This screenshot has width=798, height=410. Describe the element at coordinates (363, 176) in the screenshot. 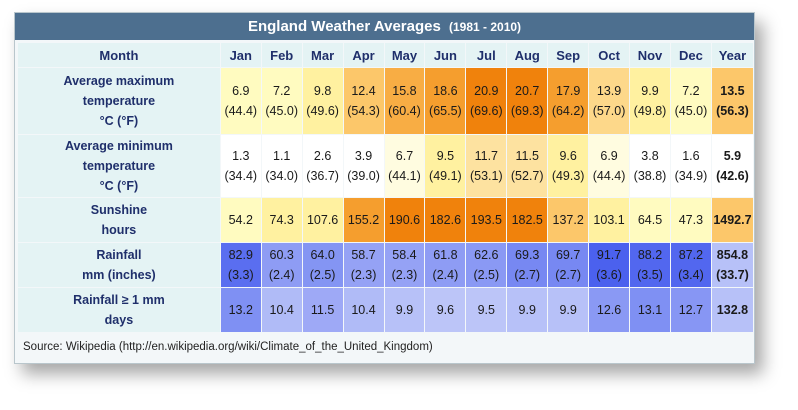

I see `cell-value: (39.0)` at that location.